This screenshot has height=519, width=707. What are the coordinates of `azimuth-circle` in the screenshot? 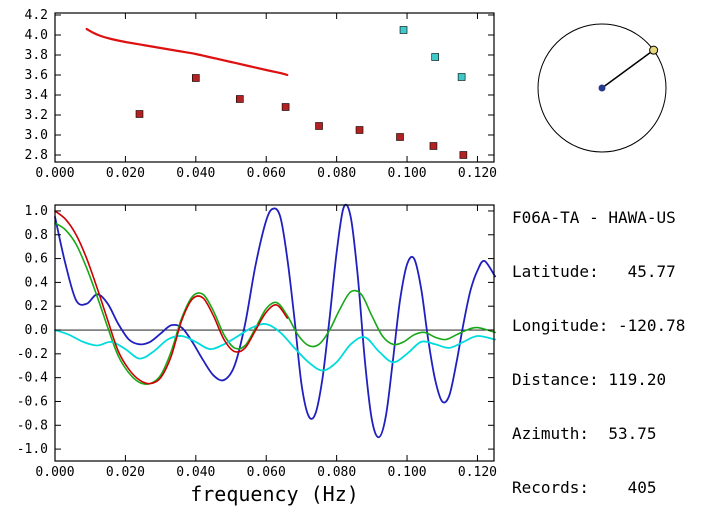 It's located at (602, 88).